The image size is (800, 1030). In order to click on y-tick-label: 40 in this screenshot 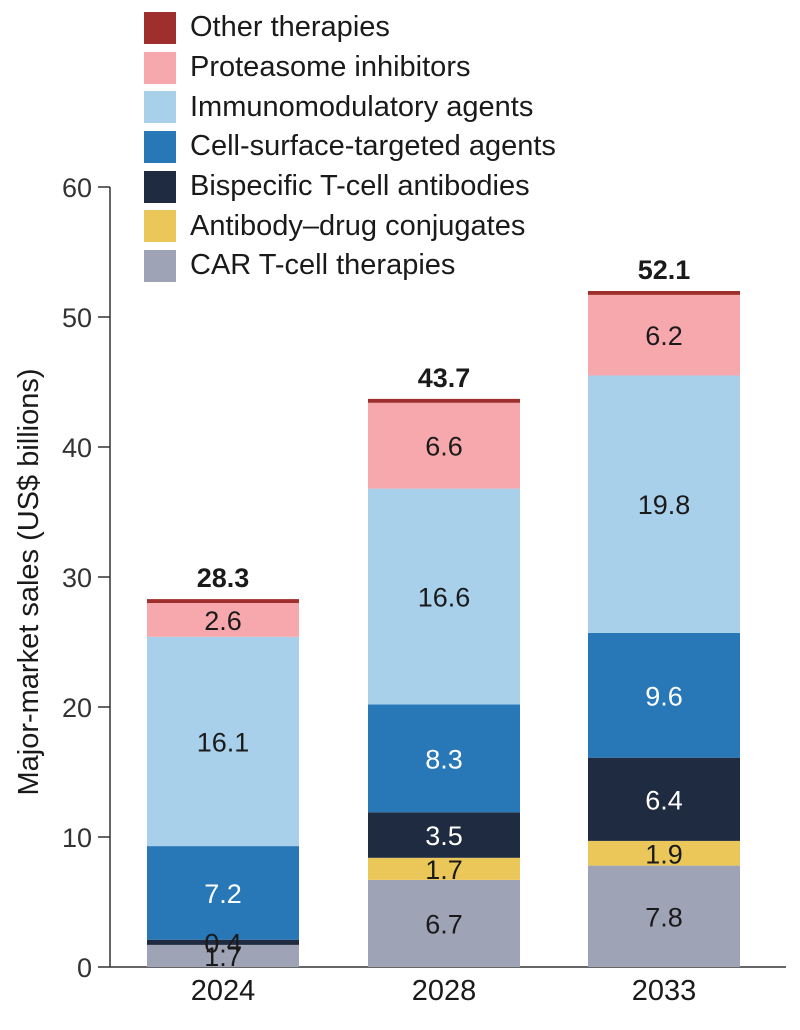, I will do `click(77, 448)`.